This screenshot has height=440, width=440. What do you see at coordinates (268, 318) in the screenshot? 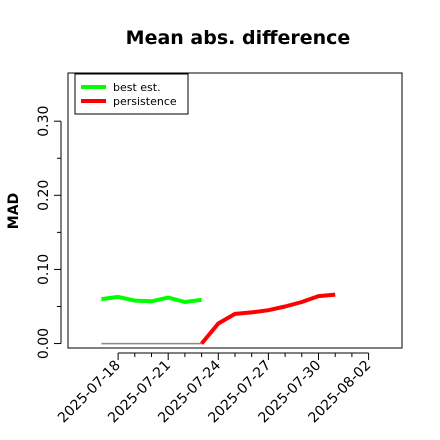
I see `series-line-persistence` at bounding box center [268, 318].